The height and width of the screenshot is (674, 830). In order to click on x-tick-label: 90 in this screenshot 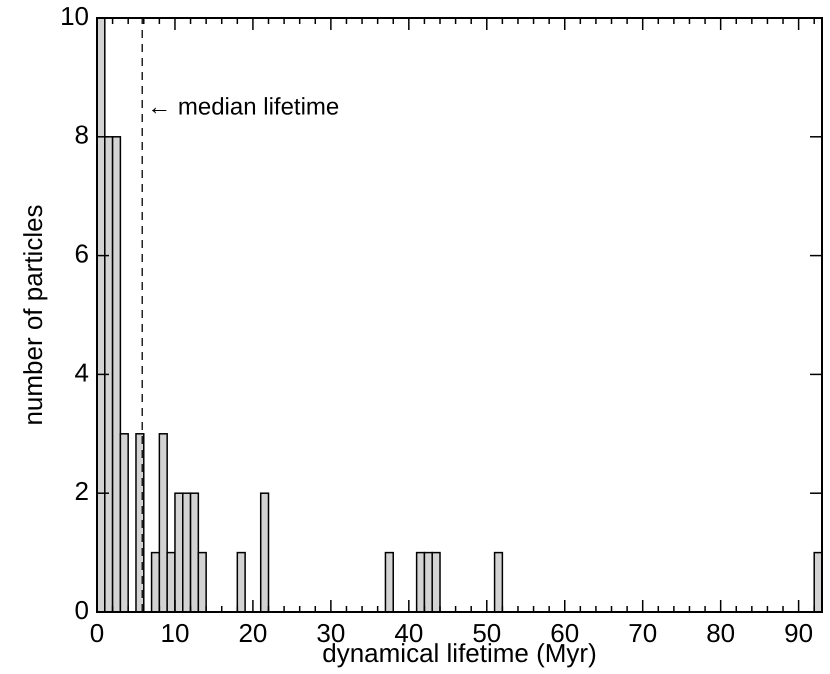, I will do `click(799, 633)`.